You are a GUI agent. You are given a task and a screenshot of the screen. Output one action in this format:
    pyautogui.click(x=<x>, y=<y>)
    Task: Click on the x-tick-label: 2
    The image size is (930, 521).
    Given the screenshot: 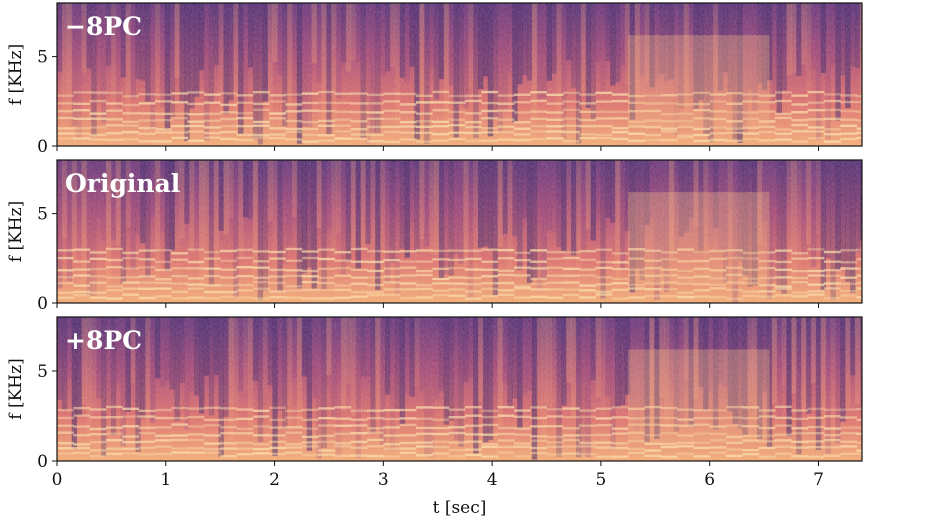 What is the action you would take?
    pyautogui.click(x=274, y=480)
    